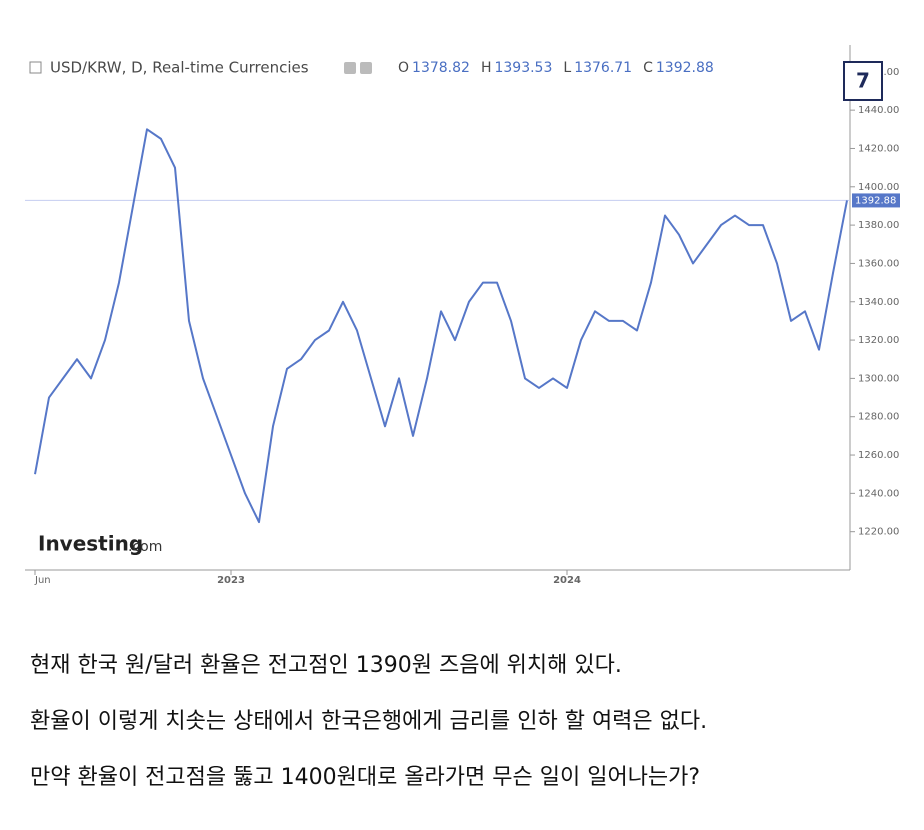 The width and height of the screenshot is (924, 830). What do you see at coordinates (878, 148) in the screenshot?
I see `y-tick-label: 1420.00` at bounding box center [878, 148].